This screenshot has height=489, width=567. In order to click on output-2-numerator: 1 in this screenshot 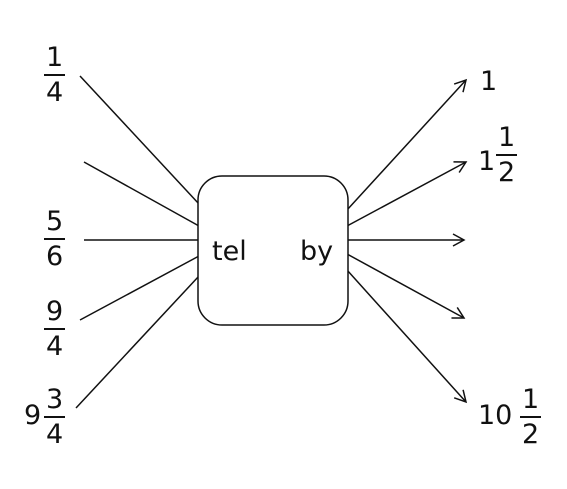, I will do `click(507, 140)`.